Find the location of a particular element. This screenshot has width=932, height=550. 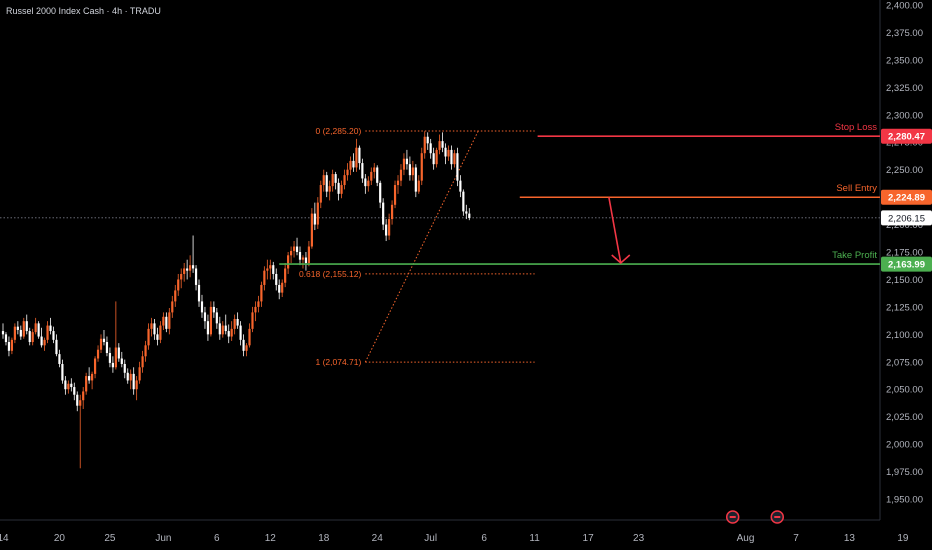

x-tick-label: 7 is located at coordinates (796, 538).